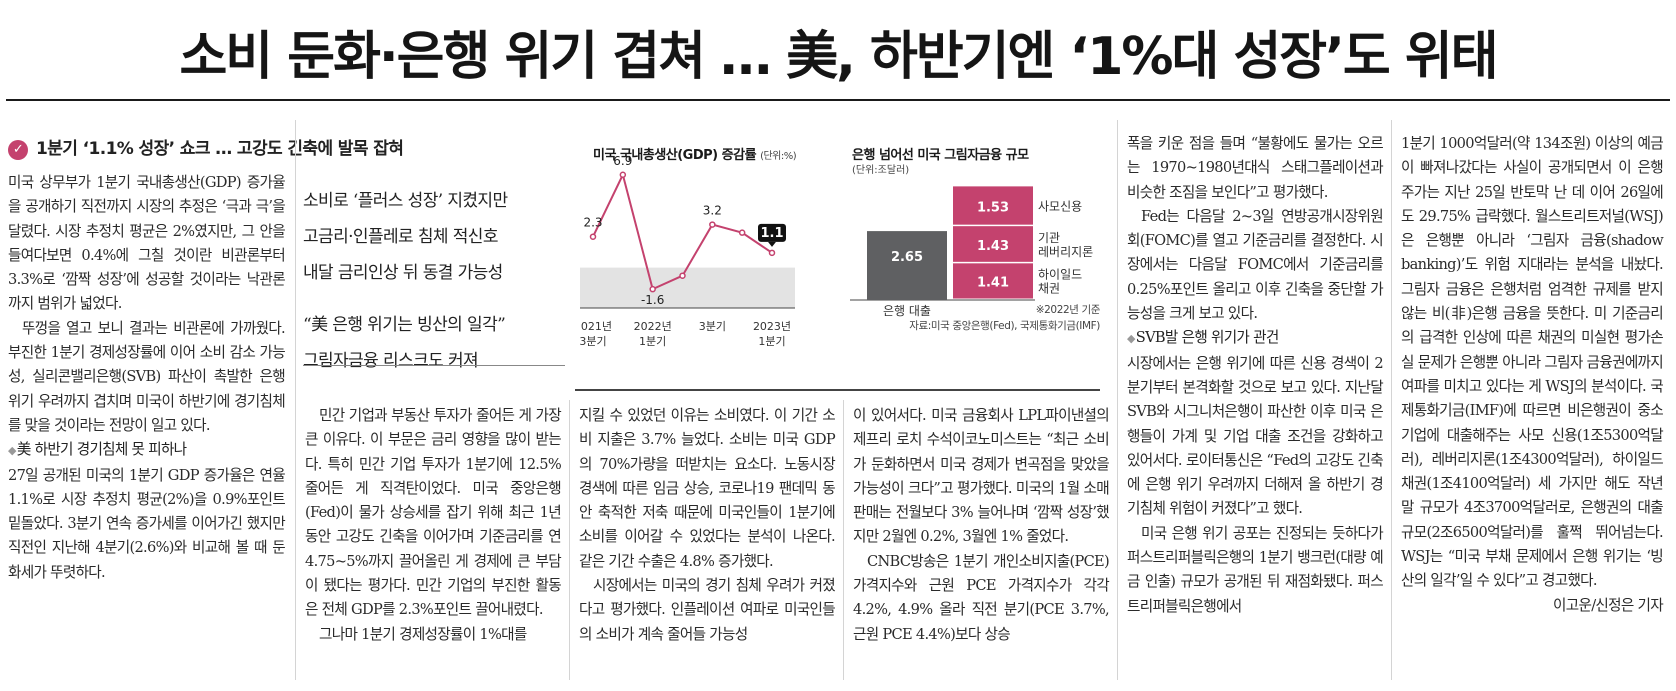  Describe the element at coordinates (403, 273) in the screenshot. I see `pull-quote-line: 내달 금리인상 뒤 동결 가능성` at that location.